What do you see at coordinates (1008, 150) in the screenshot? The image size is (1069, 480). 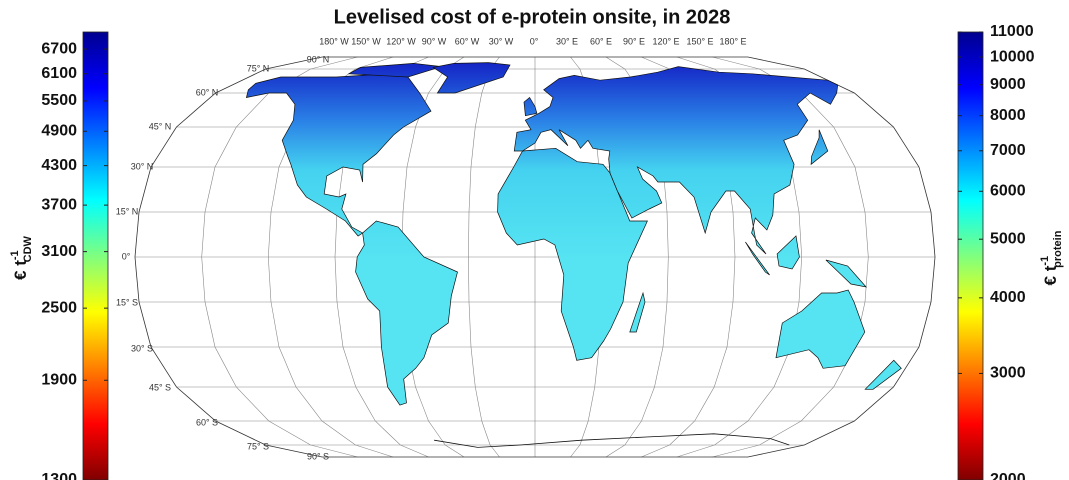 I see `colorbar-tick-label: 7000` at bounding box center [1008, 150].